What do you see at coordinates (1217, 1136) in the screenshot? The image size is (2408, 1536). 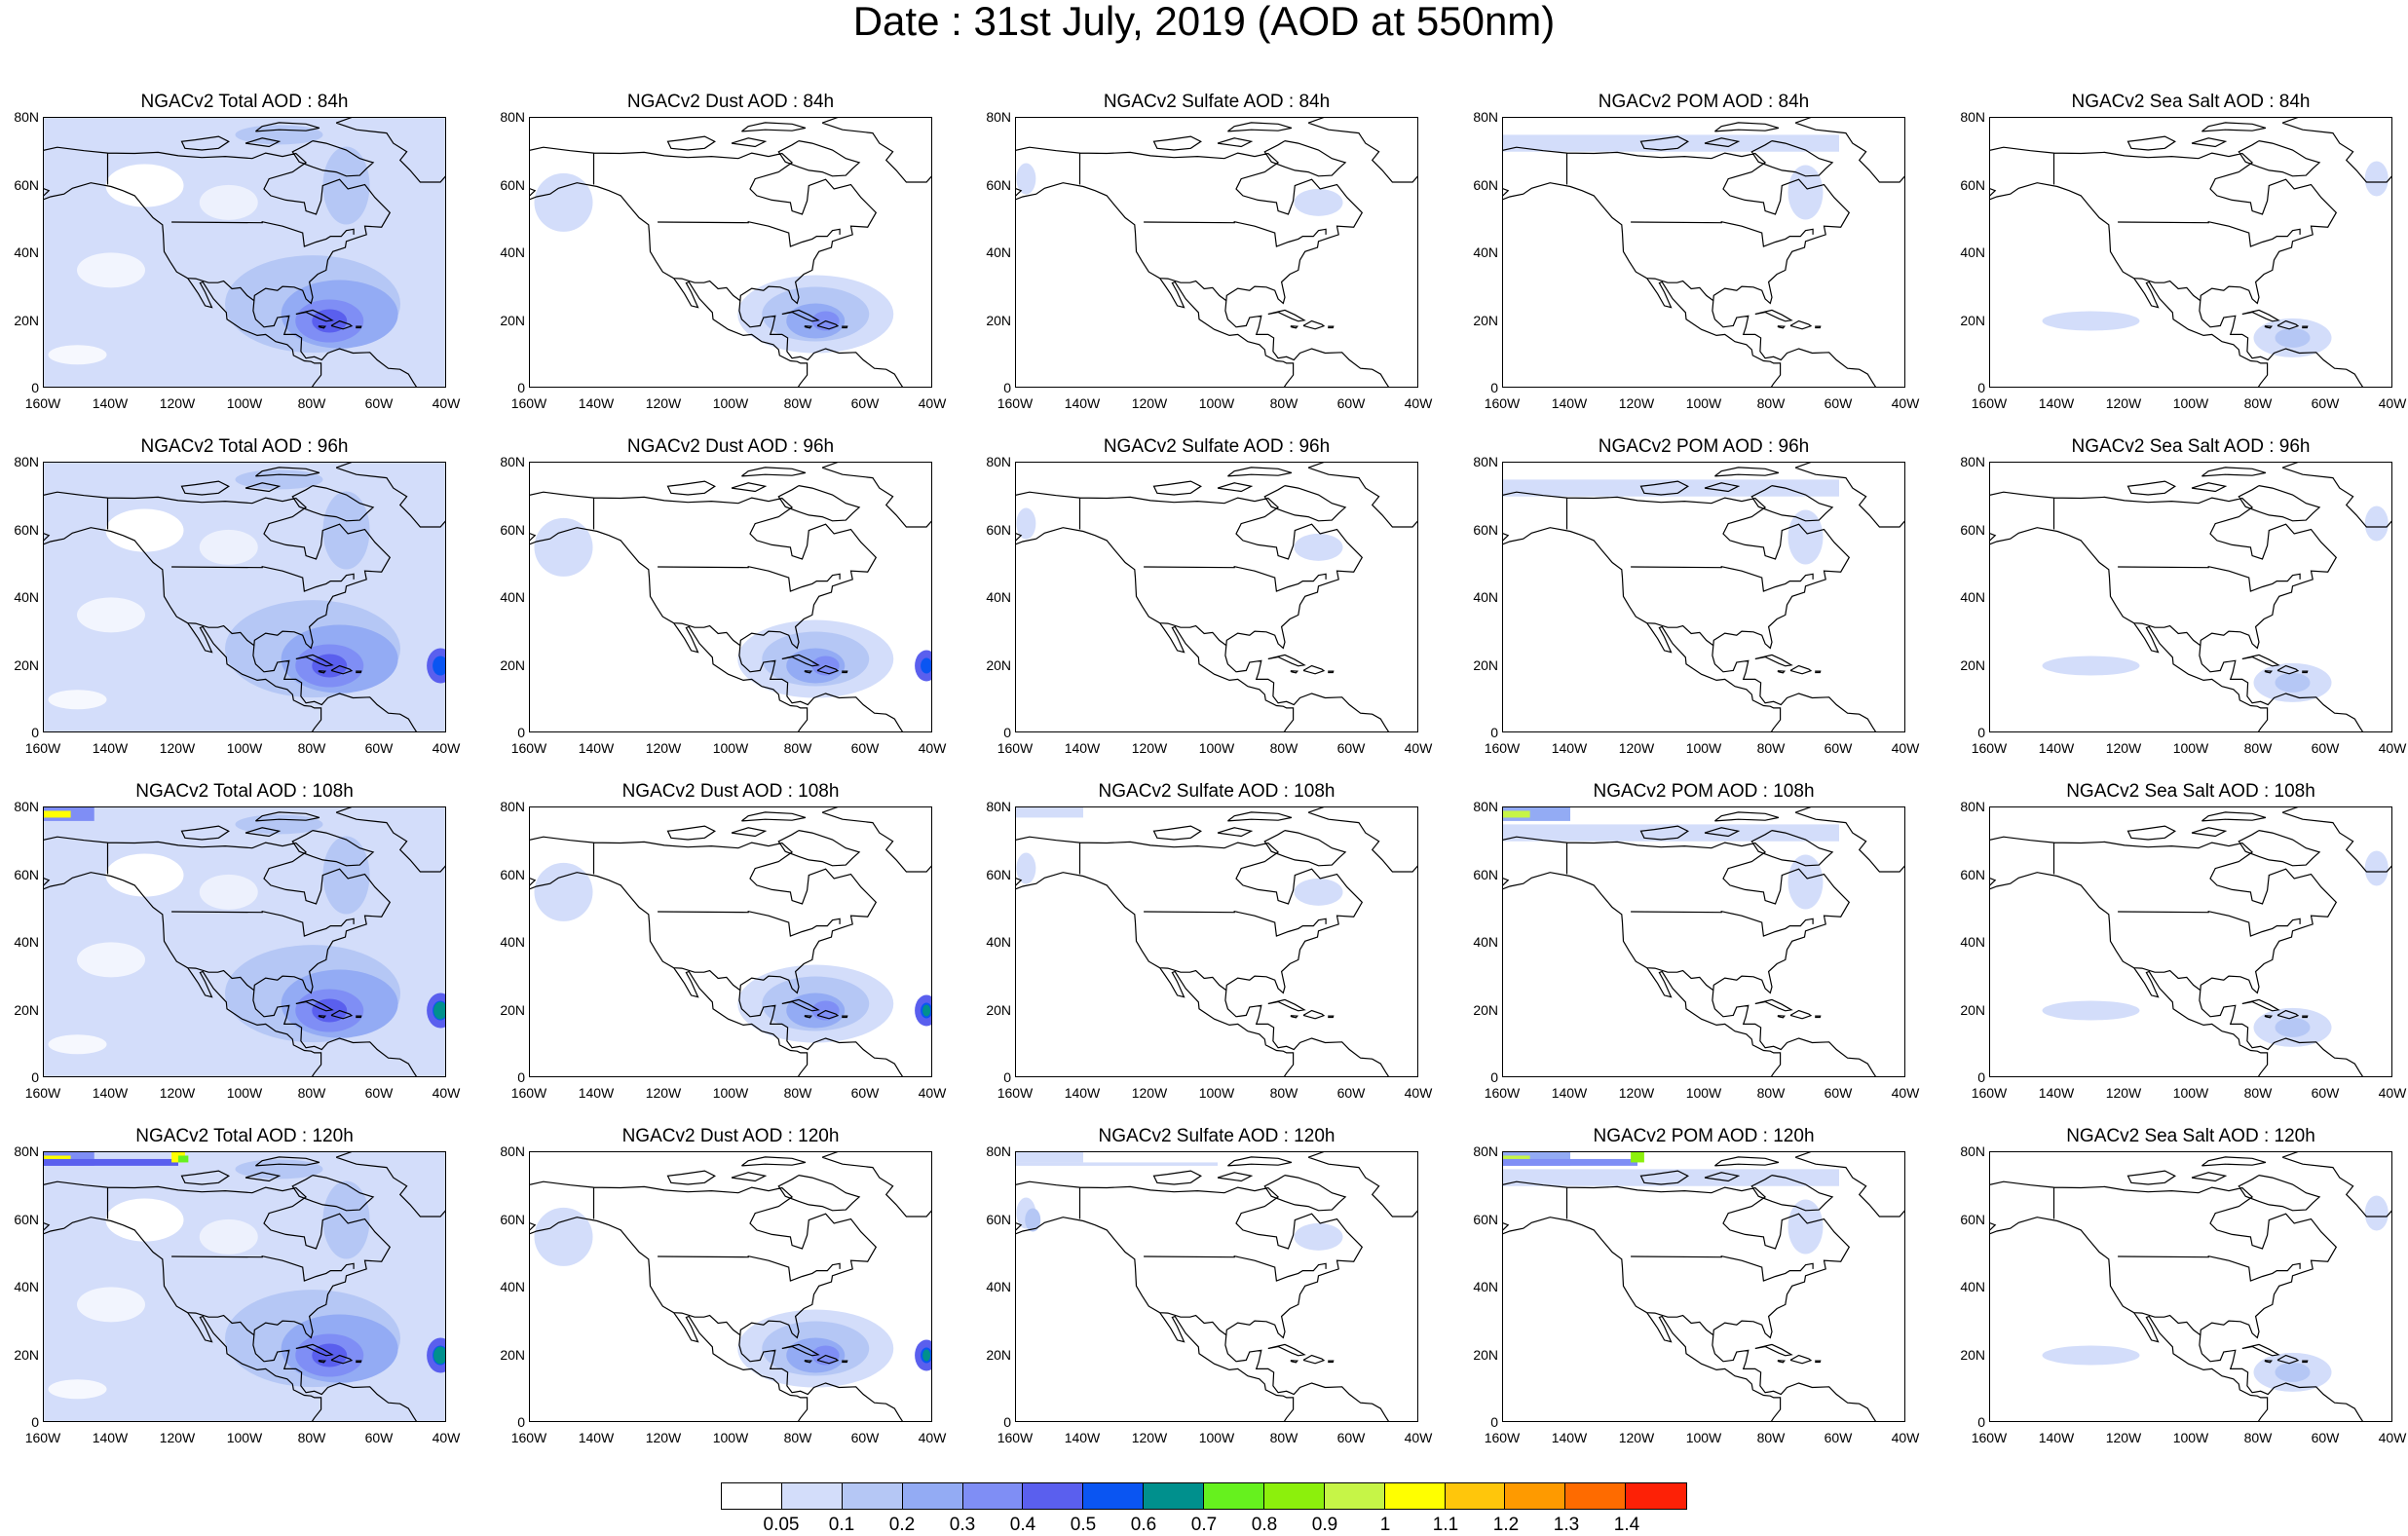 I see `panel-title: NGACv2 Sulfate AOD : 120h` at bounding box center [1217, 1136].